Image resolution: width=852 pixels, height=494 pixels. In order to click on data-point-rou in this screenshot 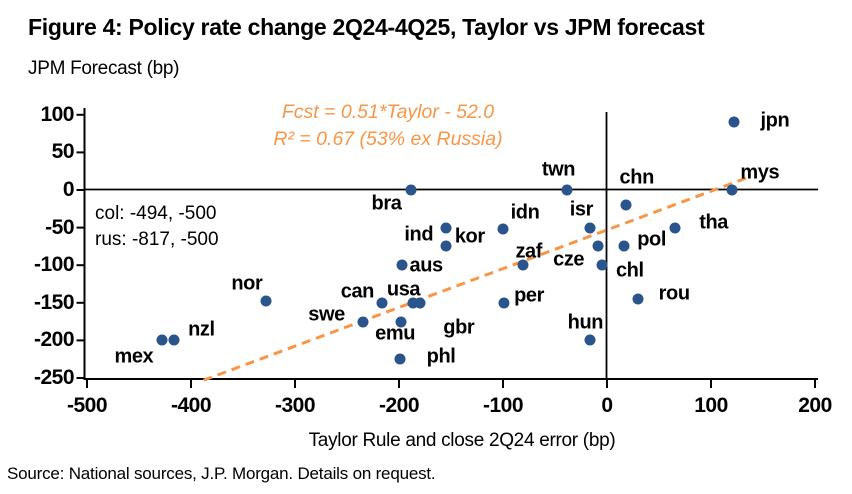, I will do `click(638, 299)`.